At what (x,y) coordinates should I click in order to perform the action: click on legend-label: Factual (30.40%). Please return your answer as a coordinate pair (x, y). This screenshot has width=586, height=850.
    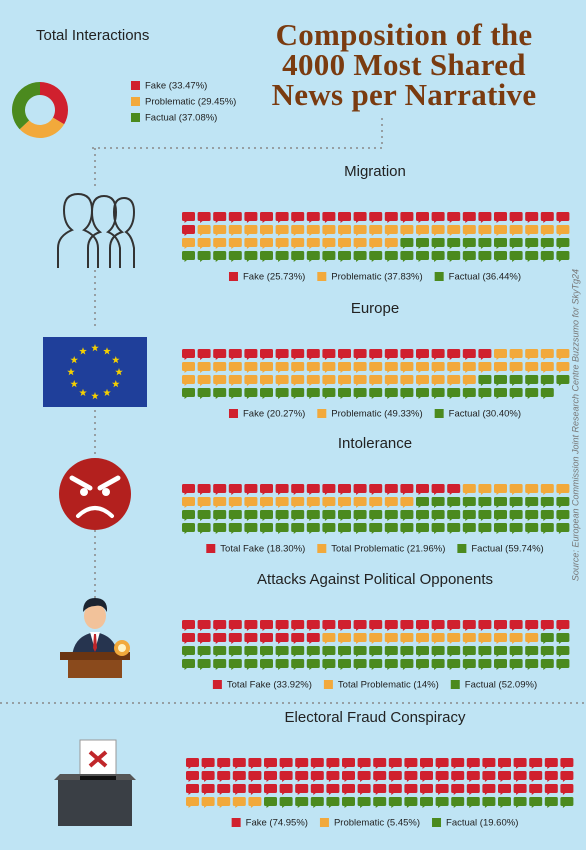
    Looking at the image, I should click on (485, 414).